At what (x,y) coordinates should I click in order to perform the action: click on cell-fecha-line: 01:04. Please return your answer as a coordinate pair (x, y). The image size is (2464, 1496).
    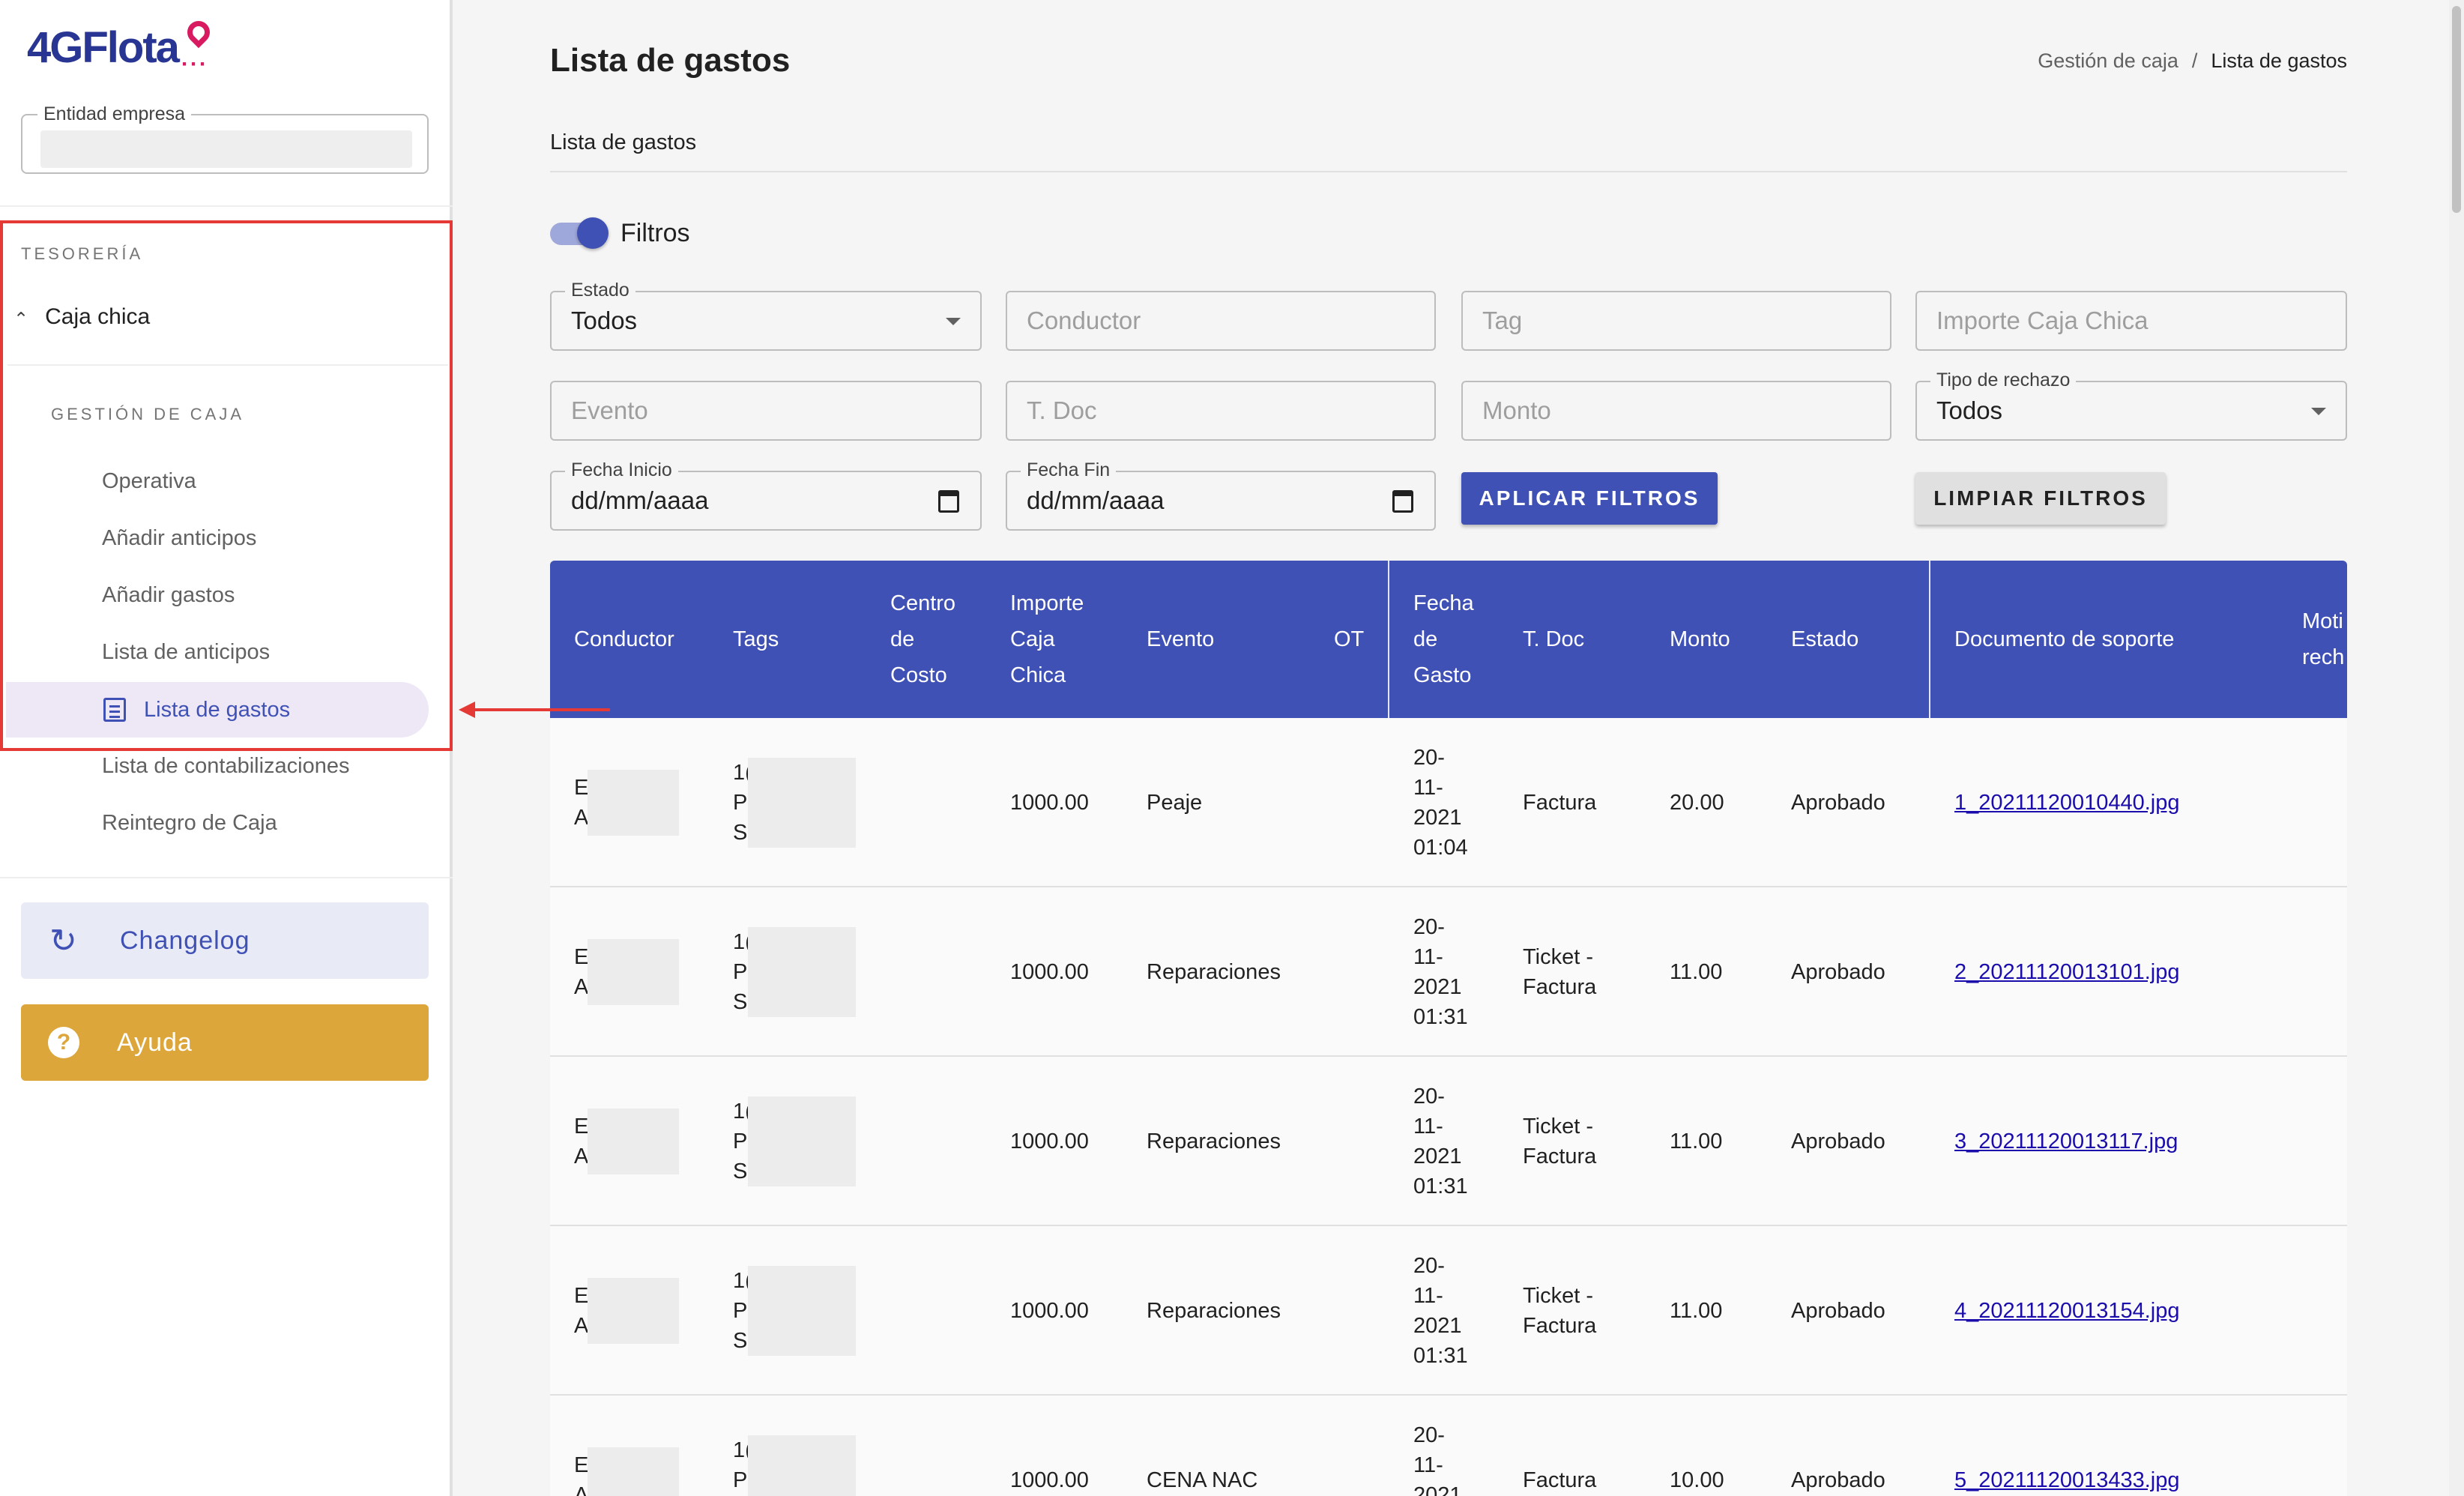
    Looking at the image, I should click on (1440, 848).